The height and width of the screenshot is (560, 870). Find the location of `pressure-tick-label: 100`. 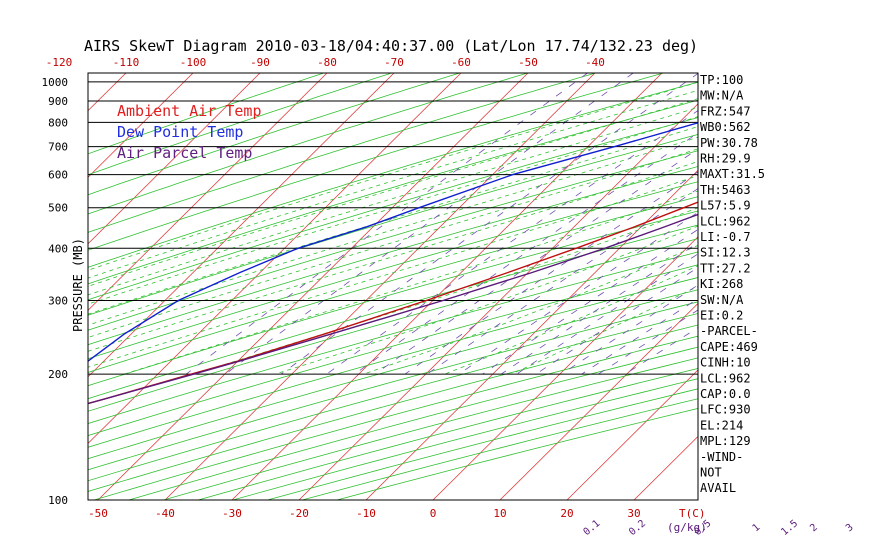

pressure-tick-label: 100 is located at coordinates (58, 500).